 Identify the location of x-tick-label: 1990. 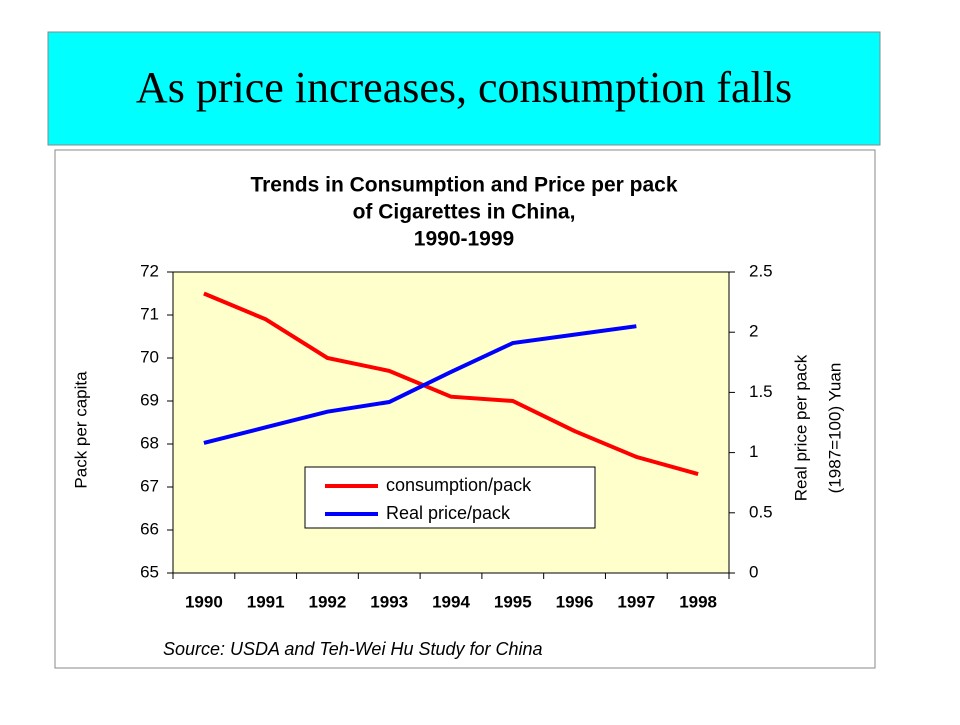
(204, 601).